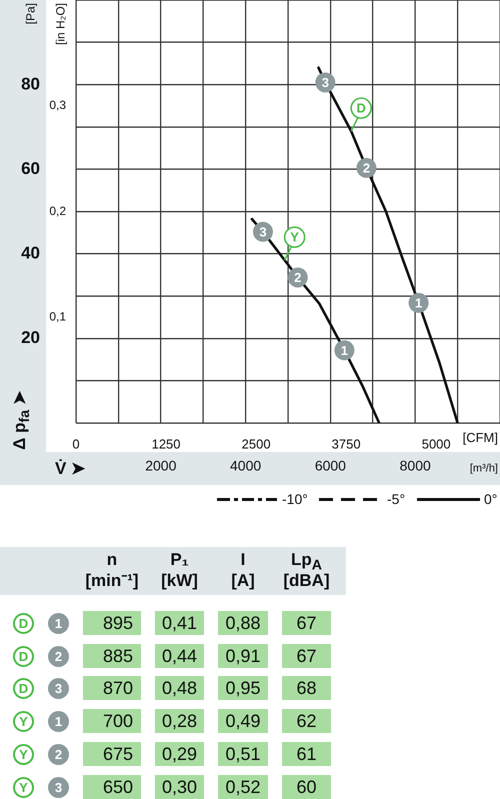 Image resolution: width=500 pixels, height=799 pixels. What do you see at coordinates (40, 754) in the screenshot?
I see `category-label: Y 2` at bounding box center [40, 754].